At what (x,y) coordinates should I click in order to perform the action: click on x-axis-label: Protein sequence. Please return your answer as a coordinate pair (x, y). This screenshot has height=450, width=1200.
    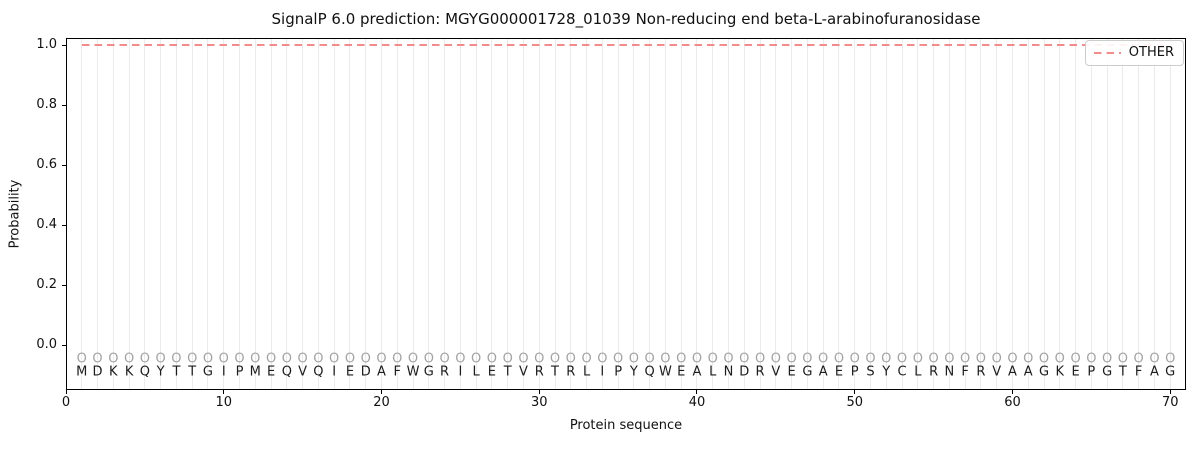
    Looking at the image, I should click on (626, 425).